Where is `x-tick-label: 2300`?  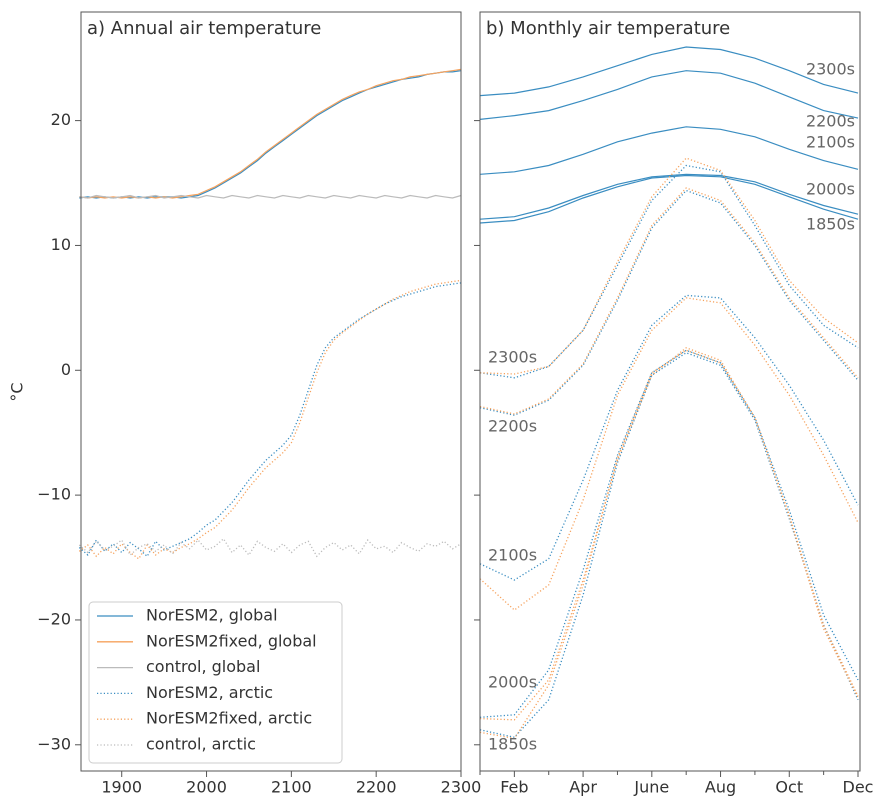
x-tick-label: 2300 is located at coordinates (461, 787).